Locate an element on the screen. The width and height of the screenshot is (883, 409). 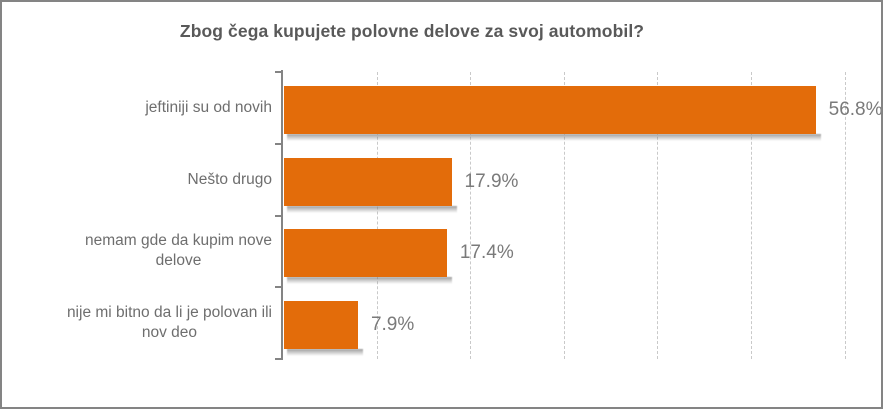
category-label-text: nemam gde da kupim nove delove is located at coordinates (178, 251).